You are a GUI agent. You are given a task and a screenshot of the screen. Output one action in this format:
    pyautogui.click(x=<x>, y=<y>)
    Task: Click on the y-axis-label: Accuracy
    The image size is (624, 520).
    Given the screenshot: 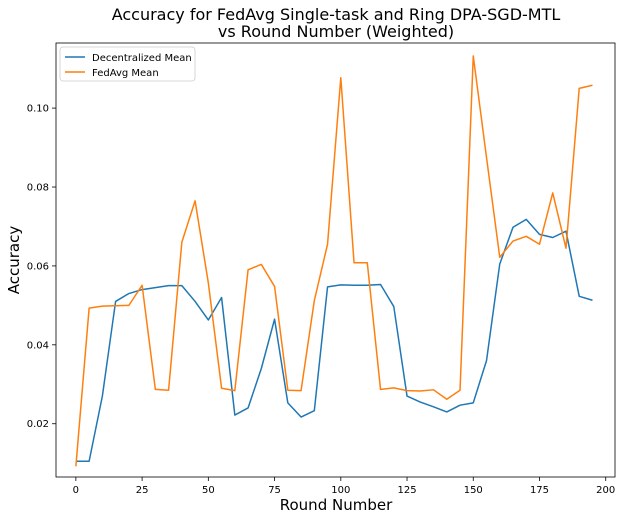 What is the action you would take?
    pyautogui.click(x=14, y=260)
    